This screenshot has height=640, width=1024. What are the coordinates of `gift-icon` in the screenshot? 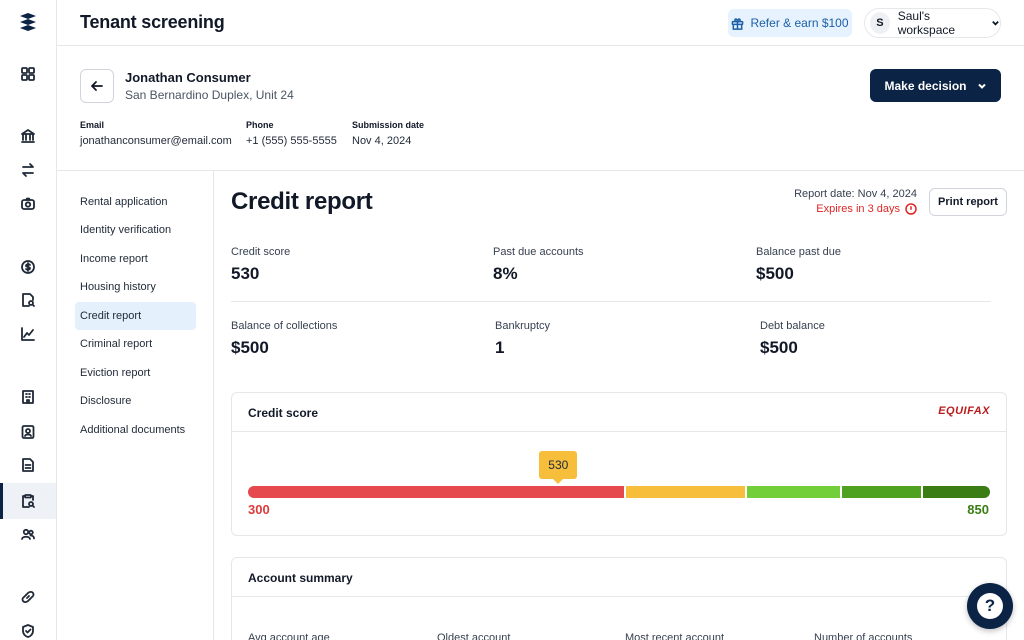 It's located at (738, 23).